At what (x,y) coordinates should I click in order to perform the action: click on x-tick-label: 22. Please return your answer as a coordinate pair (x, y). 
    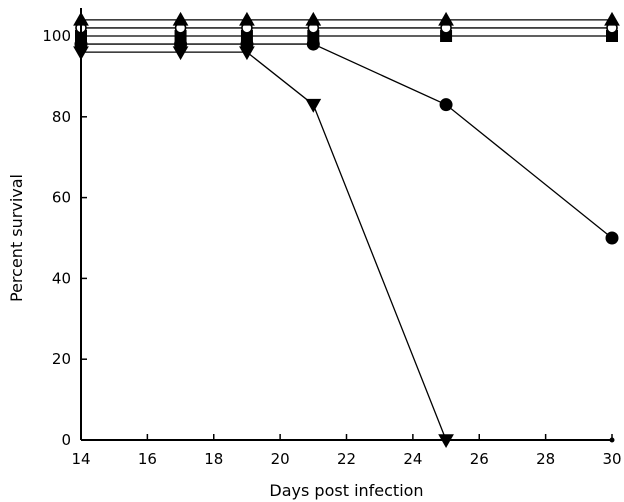
    Looking at the image, I should click on (346, 459).